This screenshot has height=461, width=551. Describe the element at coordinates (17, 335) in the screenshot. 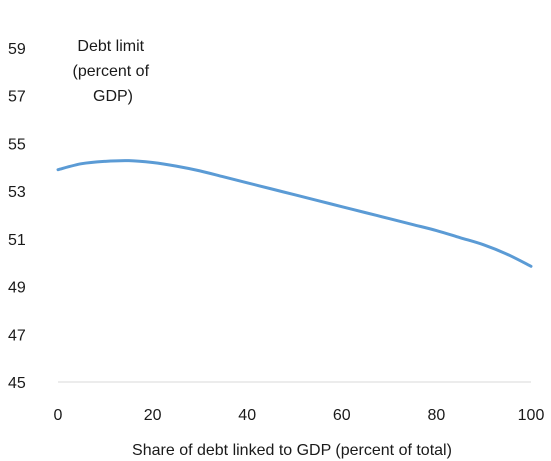

I see `y-tick-label: 47` at that location.